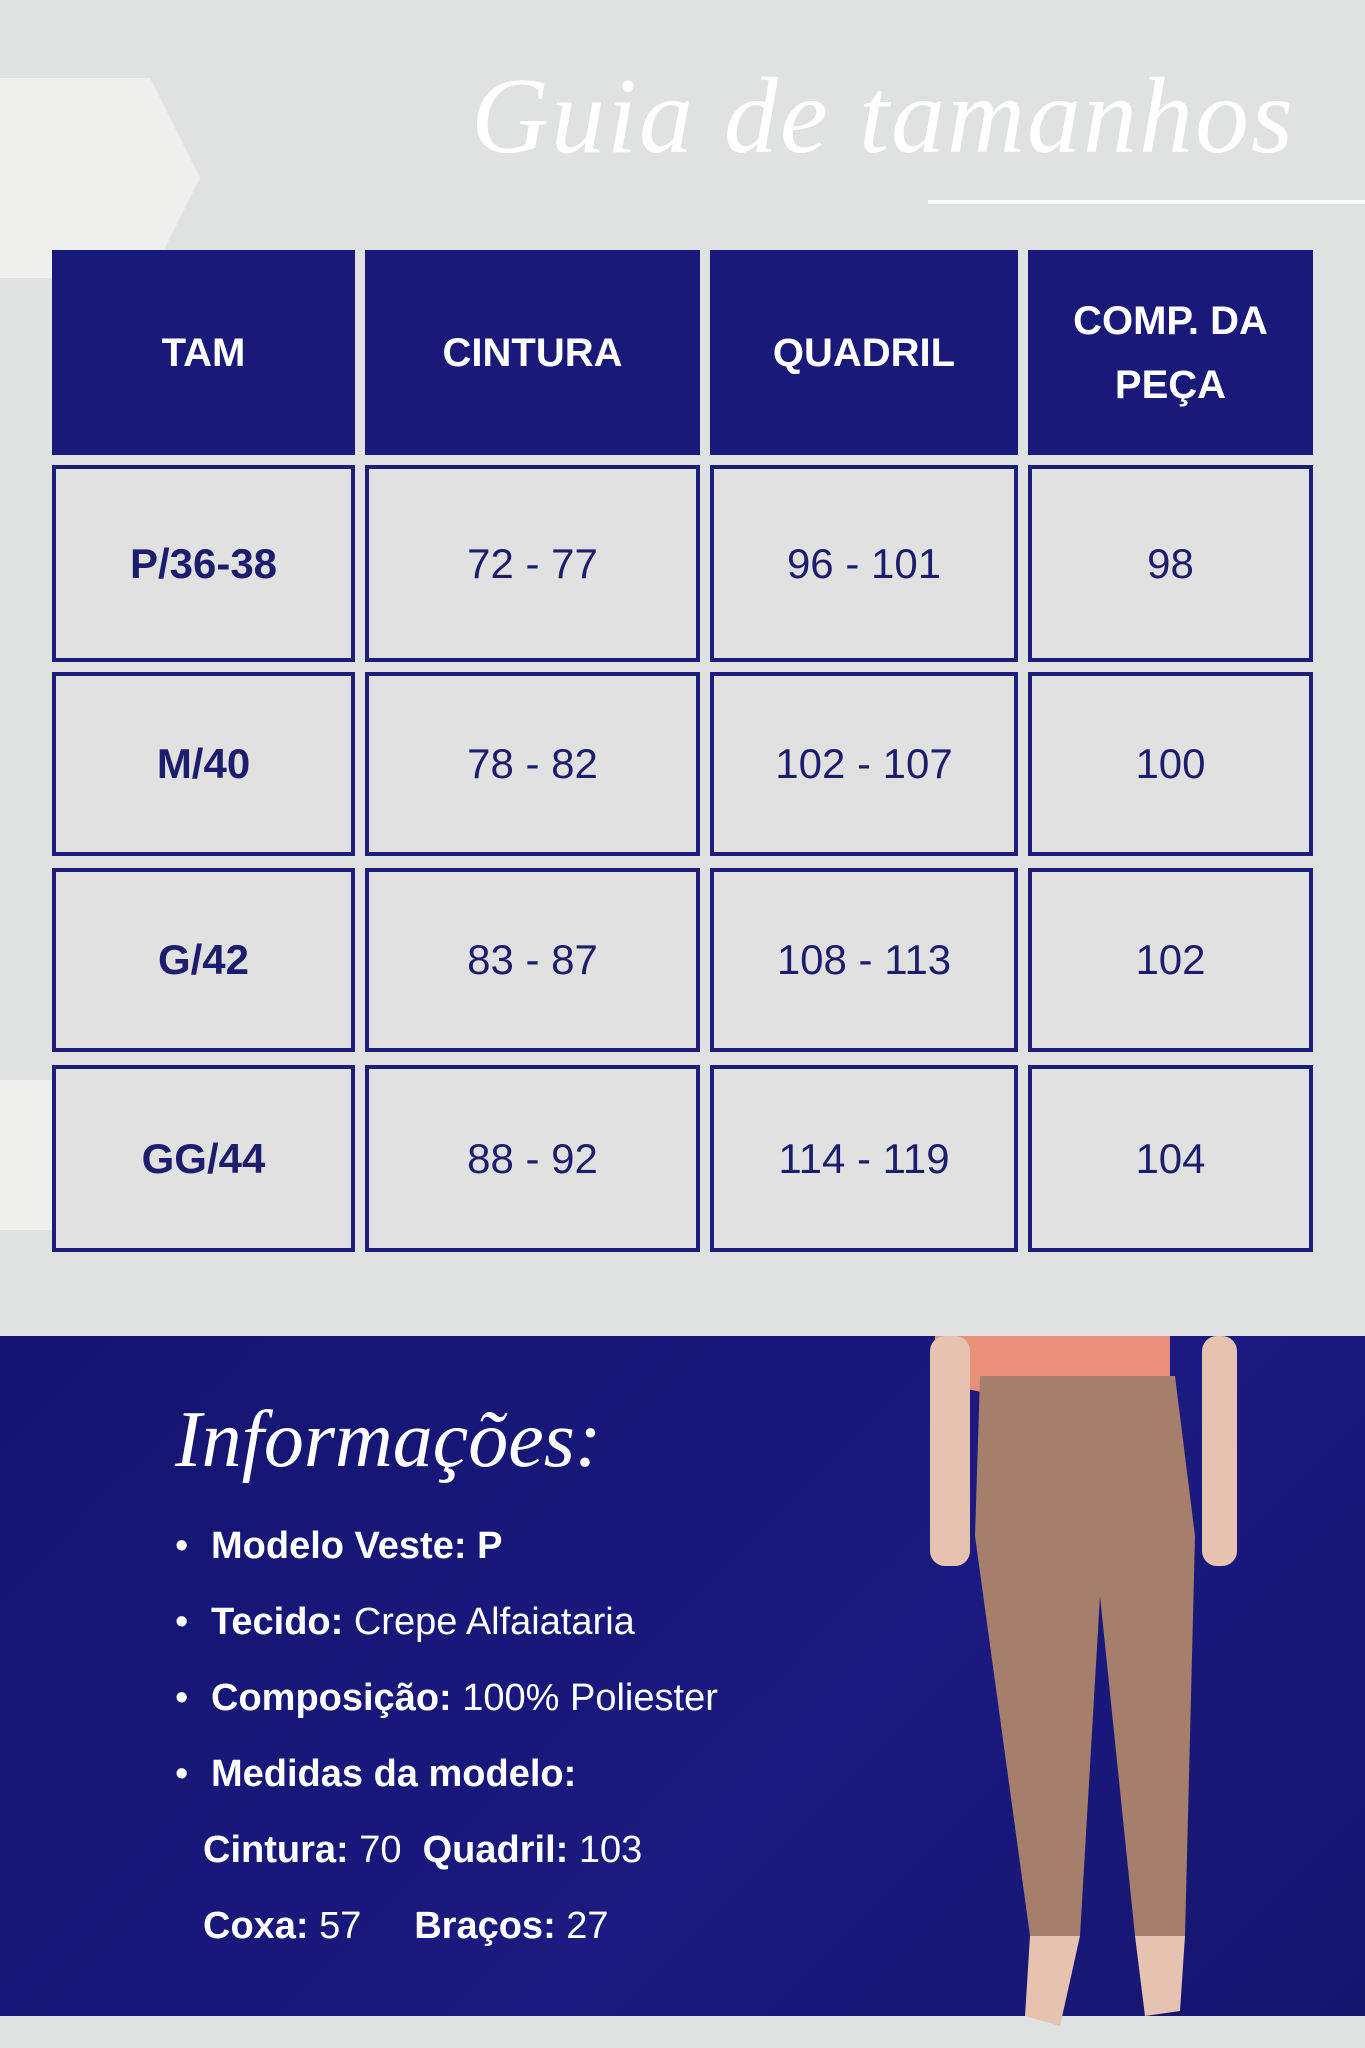 The height and width of the screenshot is (2048, 1365). I want to click on measure-cell: 114 - 119, so click(864, 1158).